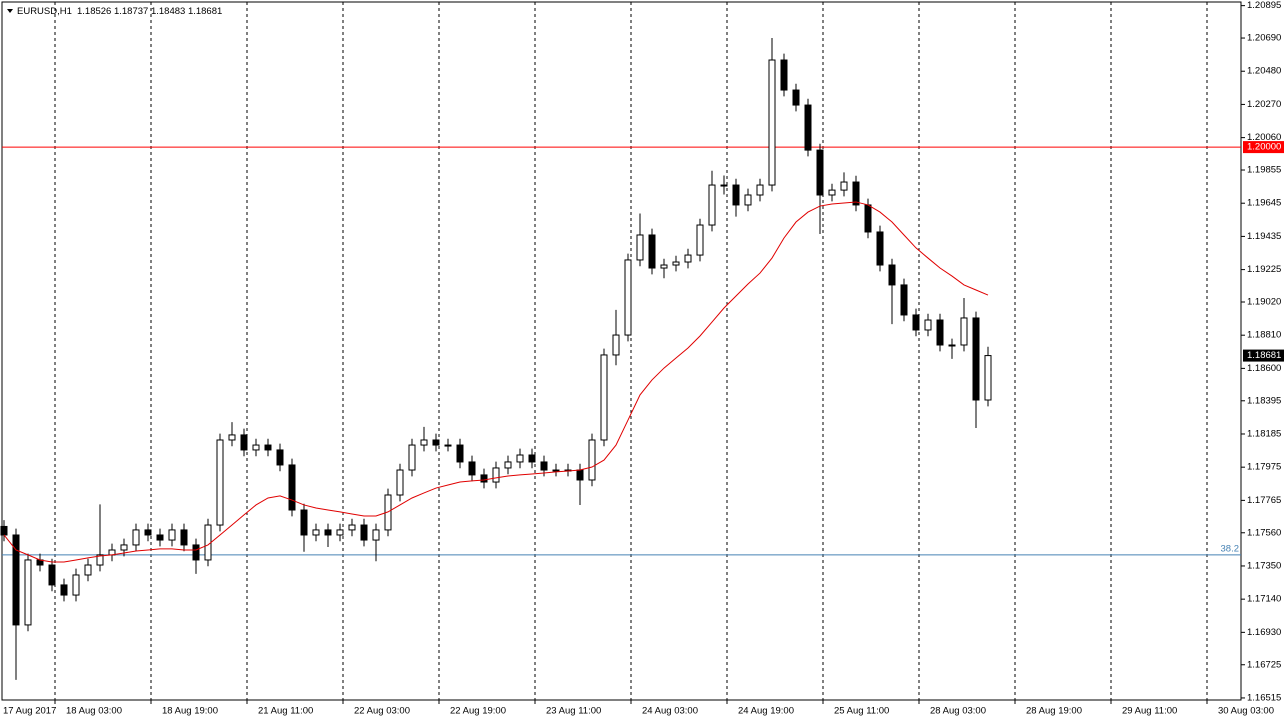  Describe the element at coordinates (1264, 467) in the screenshot. I see `y-tick-label: 1.17975` at that location.